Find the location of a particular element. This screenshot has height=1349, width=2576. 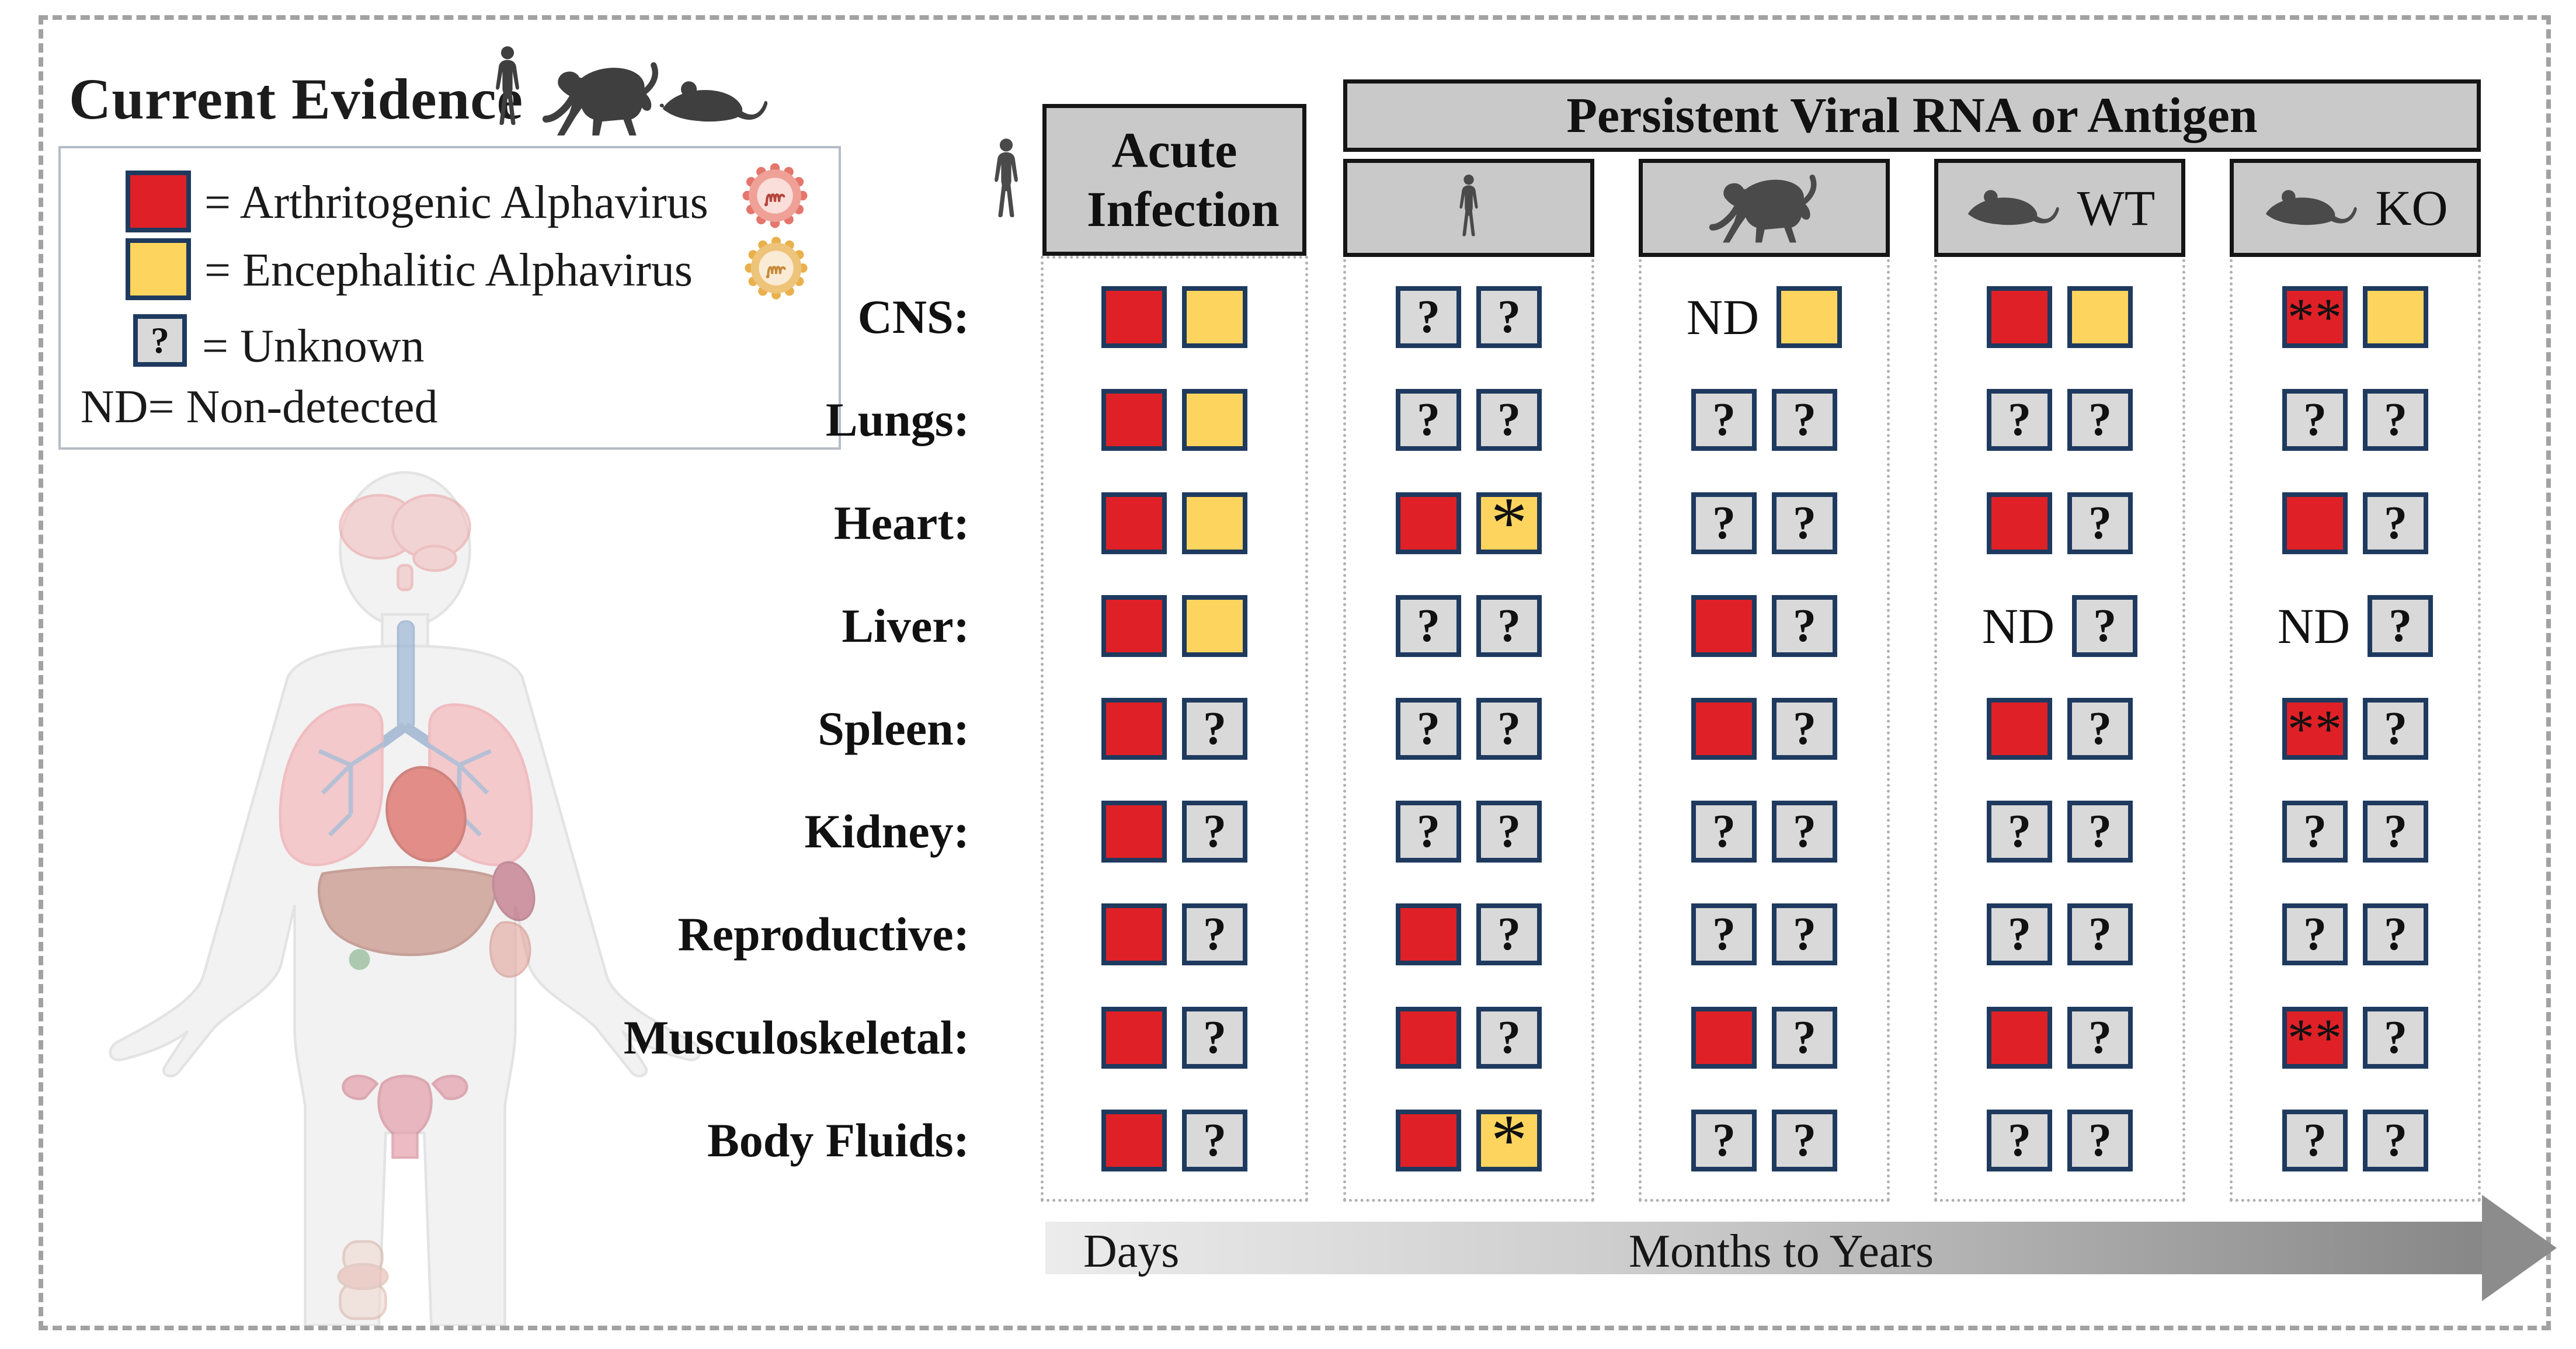

mouse-icon-ko is located at coordinates (2312, 207).